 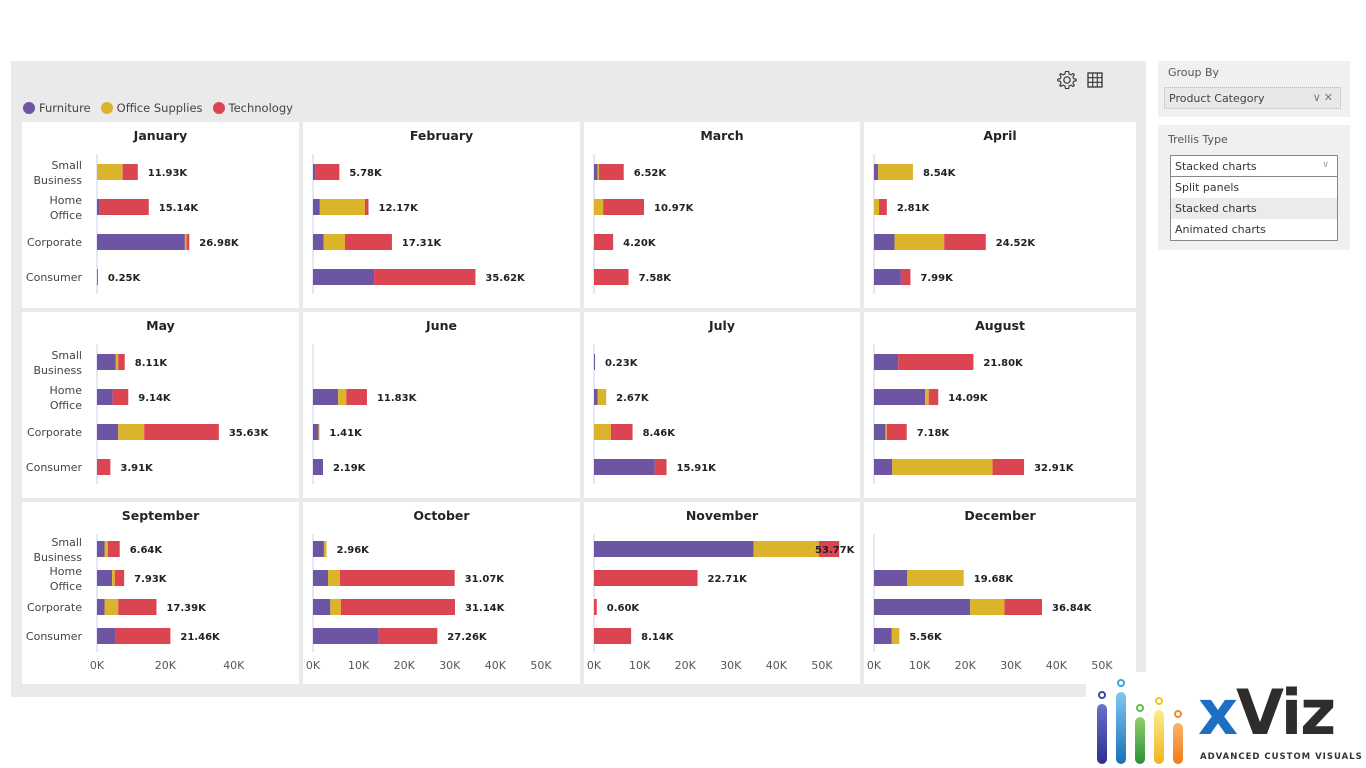 What do you see at coordinates (252, 108) in the screenshot?
I see `legend-item-technology: Technology` at bounding box center [252, 108].